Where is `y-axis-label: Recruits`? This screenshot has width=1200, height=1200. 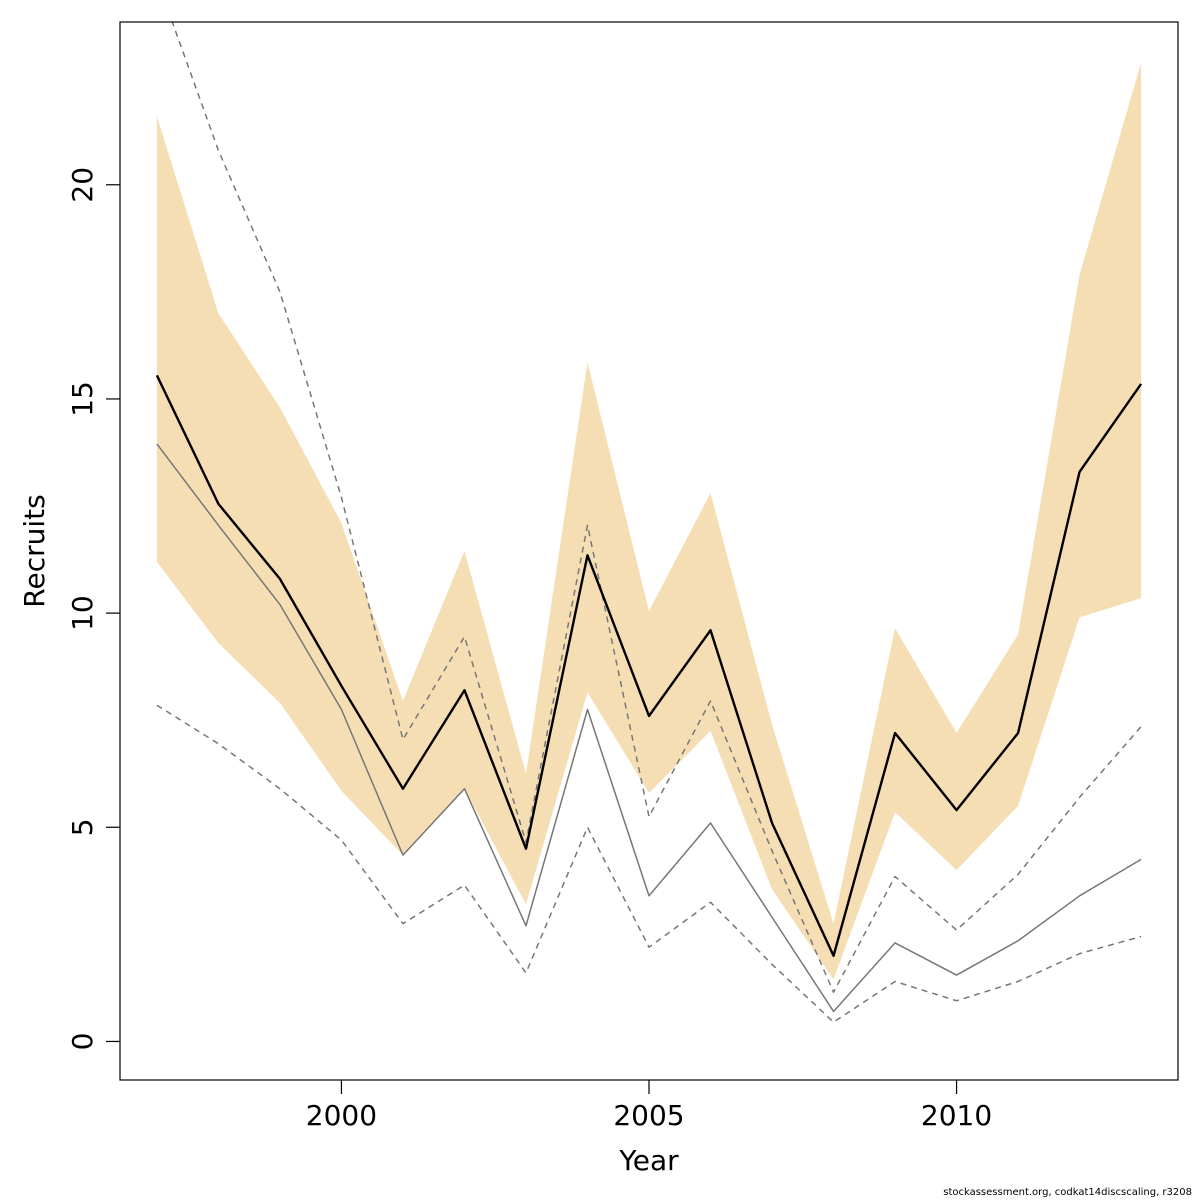
y-axis-label: Recruits is located at coordinates (34, 550).